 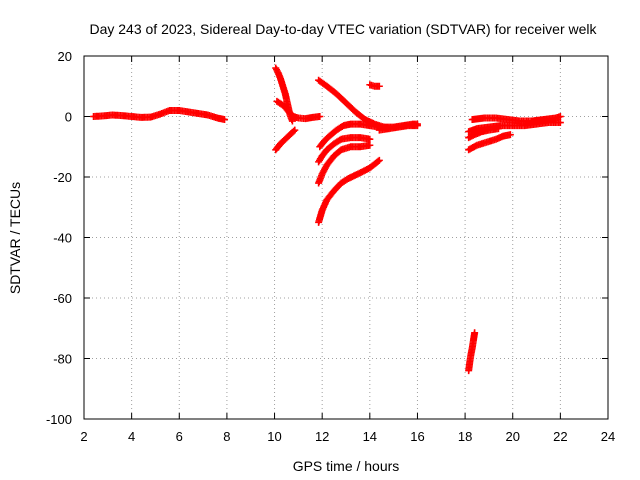 What do you see at coordinates (62, 238) in the screenshot?
I see `y-tick-label: -40` at bounding box center [62, 238].